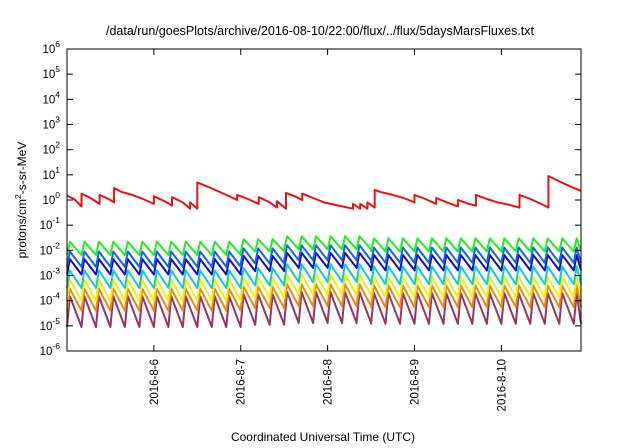  What do you see at coordinates (57, 44) in the screenshot?
I see `y-tick-exponent: 6` at bounding box center [57, 44].